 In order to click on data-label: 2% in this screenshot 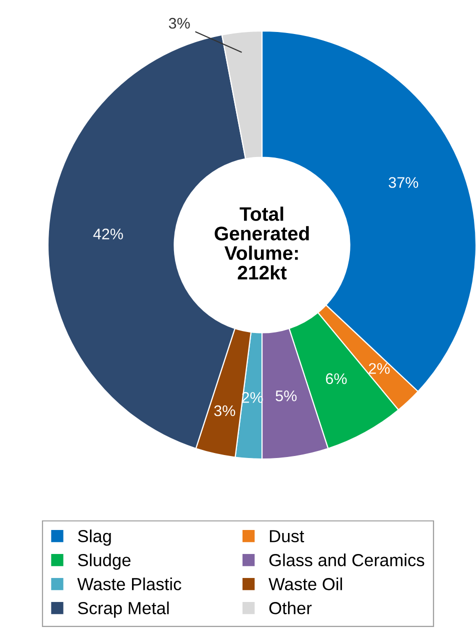, I will do `click(379, 368)`.